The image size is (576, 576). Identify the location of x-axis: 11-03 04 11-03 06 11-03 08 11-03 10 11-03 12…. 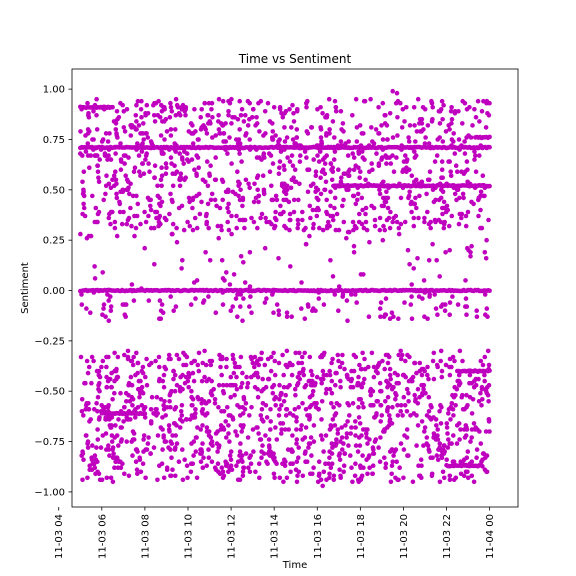
(275, 533).